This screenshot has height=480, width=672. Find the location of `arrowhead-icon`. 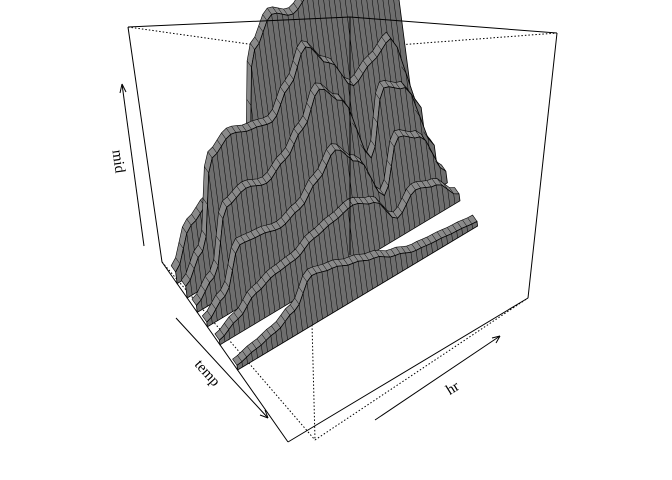

arrowhead-icon is located at coordinates (264, 414).